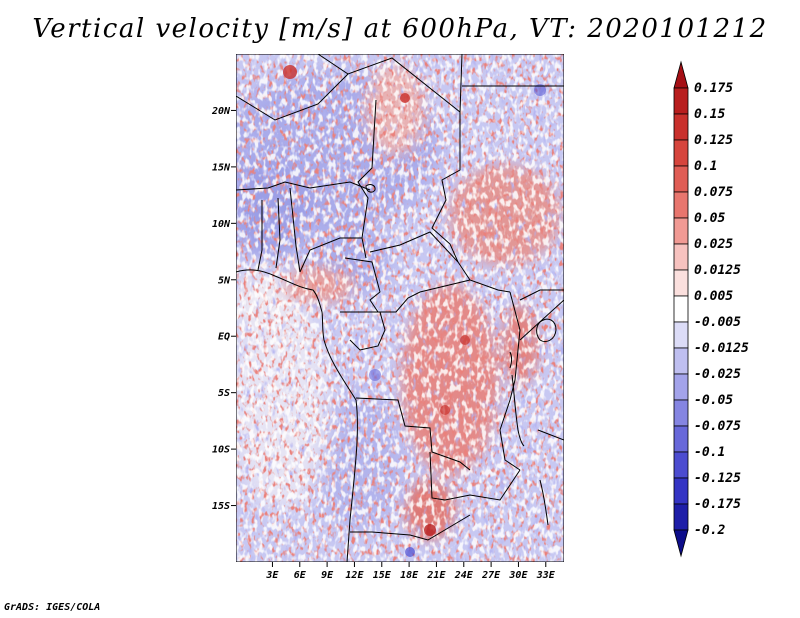 This screenshot has width=800, height=618. Describe the element at coordinates (283, 400) in the screenshot. I see `field-blob-atlantic-light` at that location.